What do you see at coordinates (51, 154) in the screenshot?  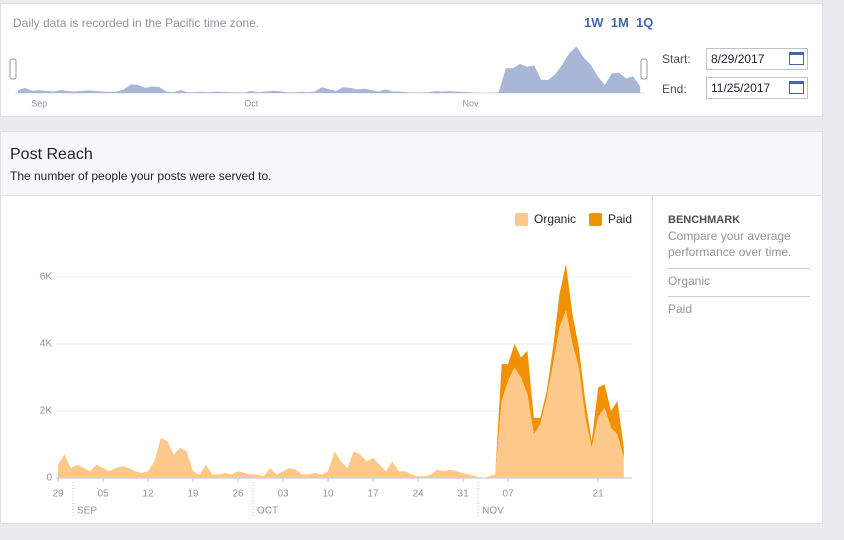 I see `panel-title: Post Reach` at bounding box center [51, 154].